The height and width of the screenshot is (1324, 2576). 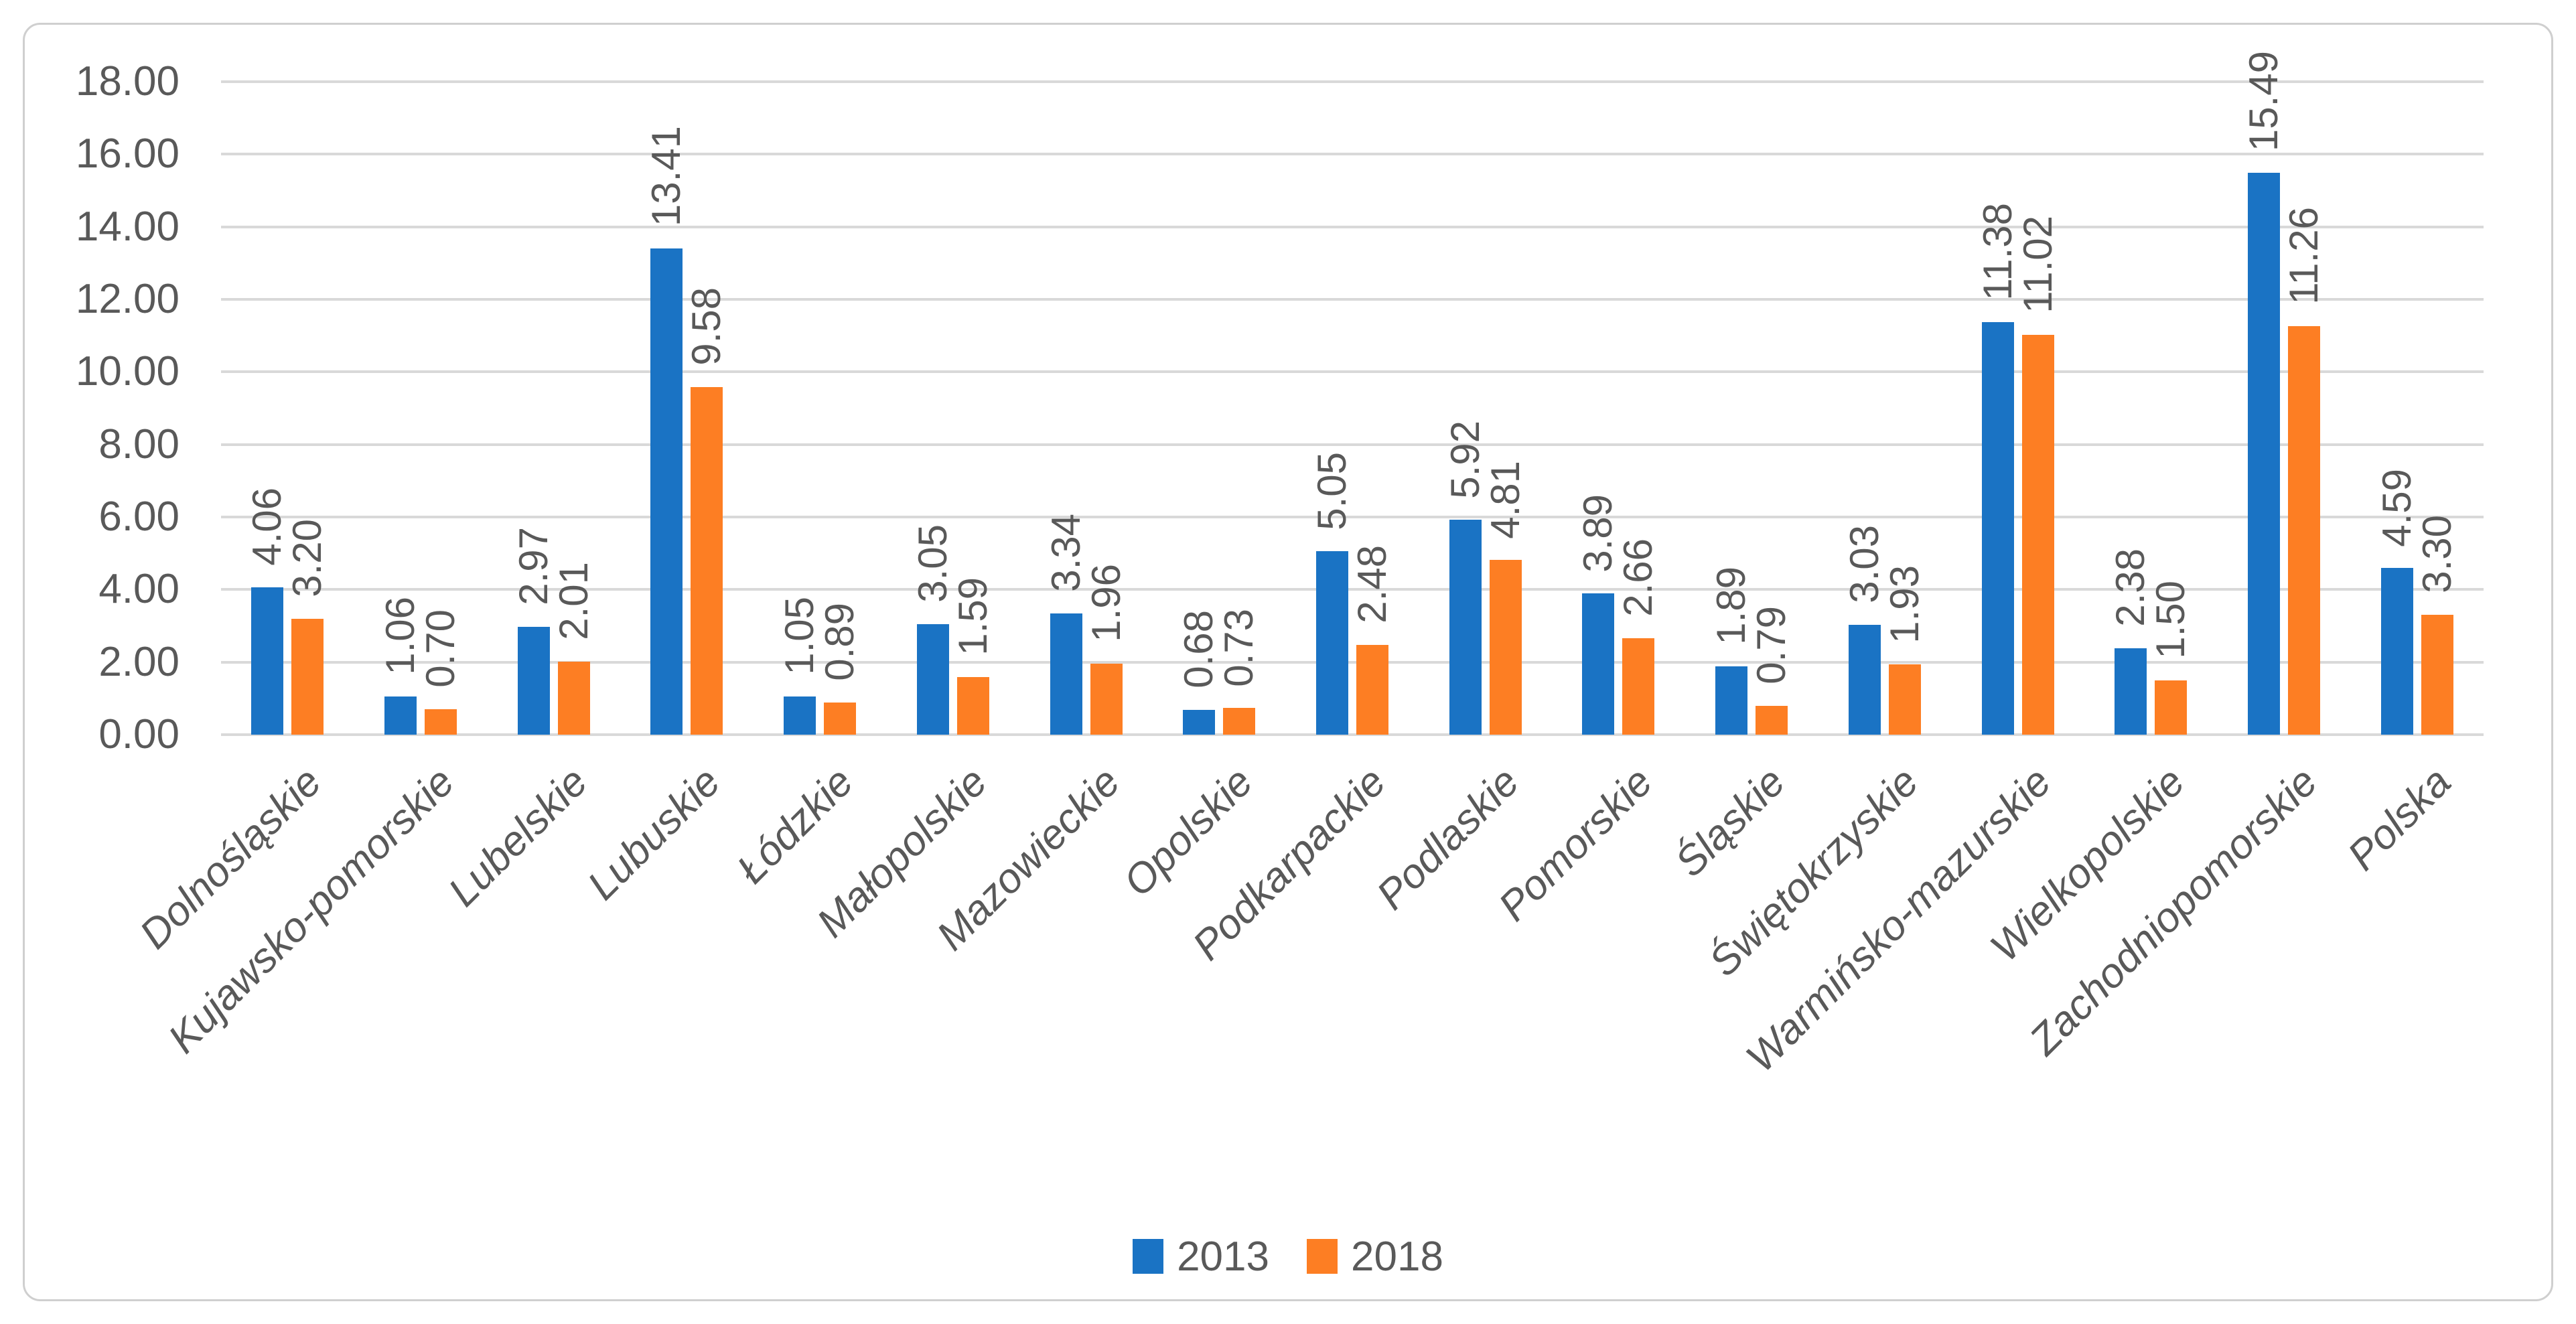 I want to click on bar-value-label: 0.70, so click(x=440, y=648).